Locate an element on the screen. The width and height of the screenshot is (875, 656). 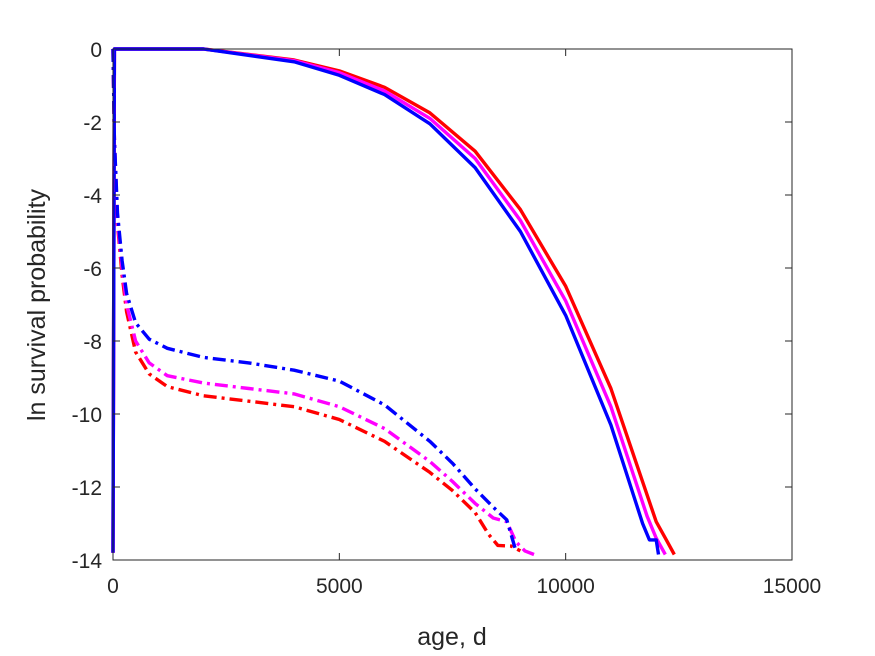
x-tick-label: 5000 is located at coordinates (339, 586).